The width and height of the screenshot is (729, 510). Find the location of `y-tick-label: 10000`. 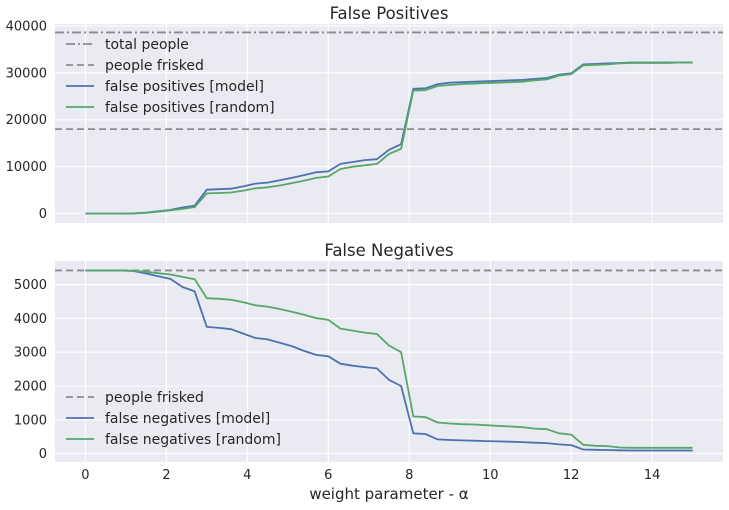

y-tick-label: 10000 is located at coordinates (26, 167).